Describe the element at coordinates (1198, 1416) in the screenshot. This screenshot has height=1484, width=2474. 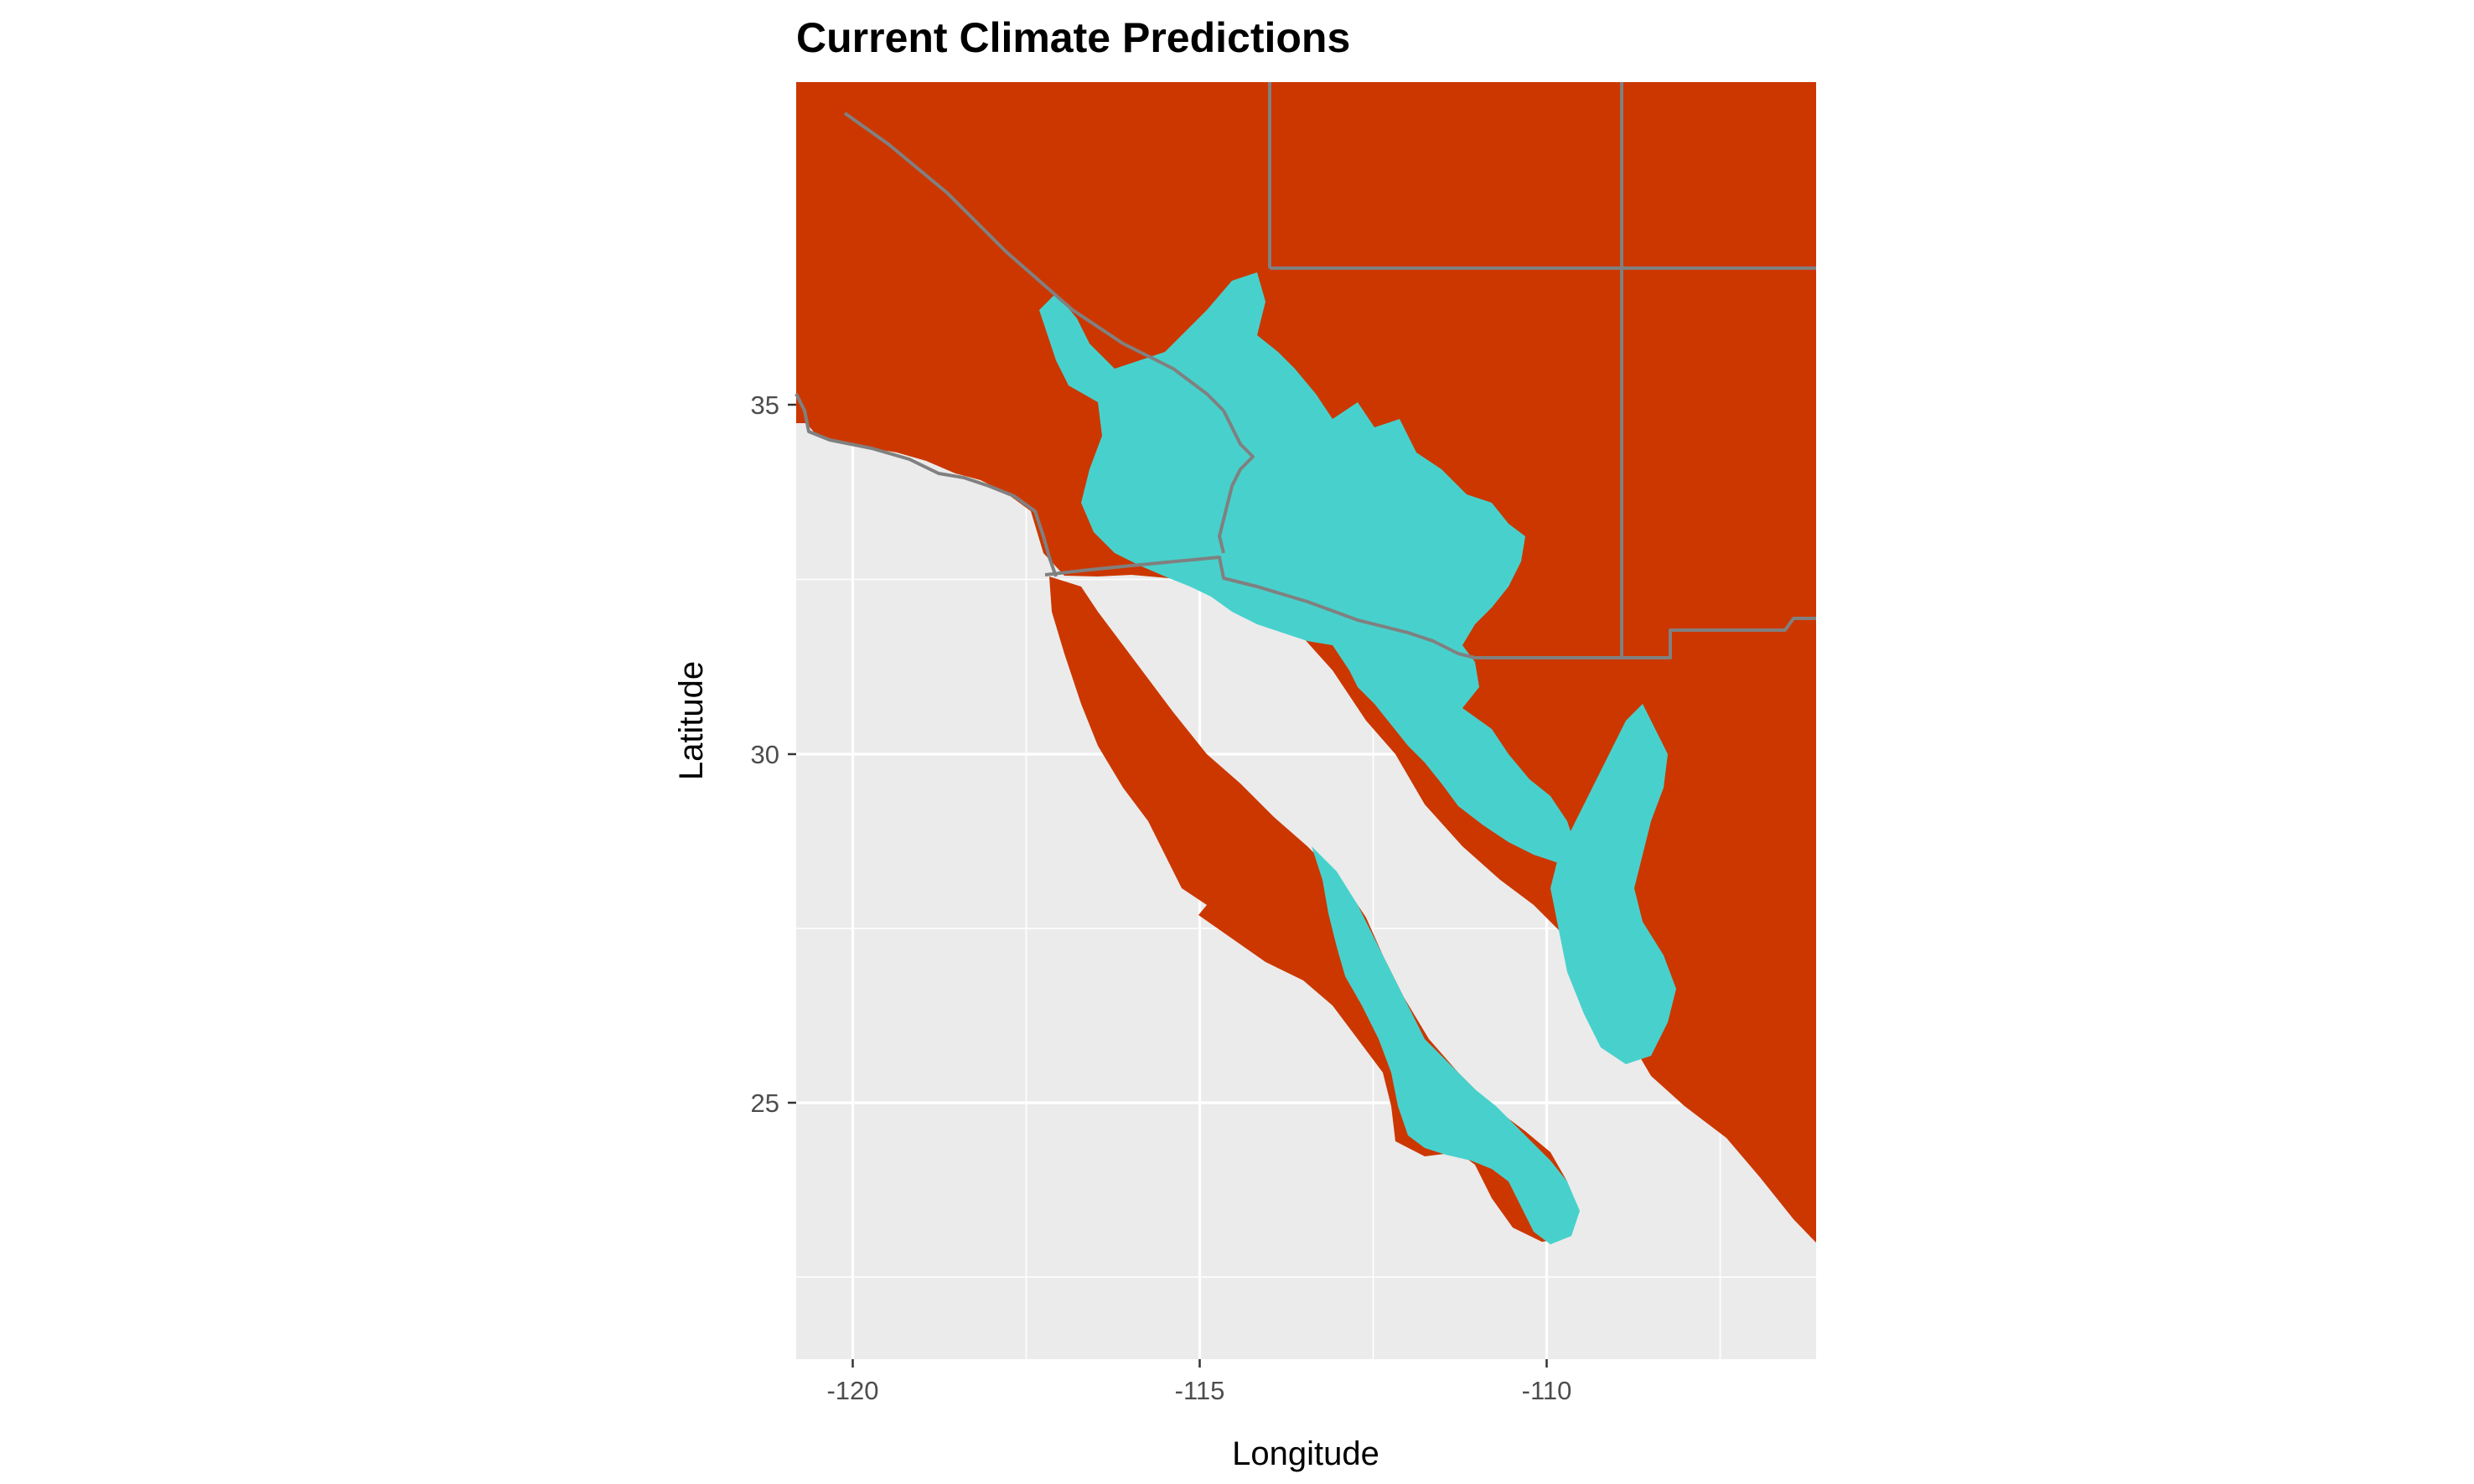
I see `x-axis: -120 -115 -110 Longitude` at that location.